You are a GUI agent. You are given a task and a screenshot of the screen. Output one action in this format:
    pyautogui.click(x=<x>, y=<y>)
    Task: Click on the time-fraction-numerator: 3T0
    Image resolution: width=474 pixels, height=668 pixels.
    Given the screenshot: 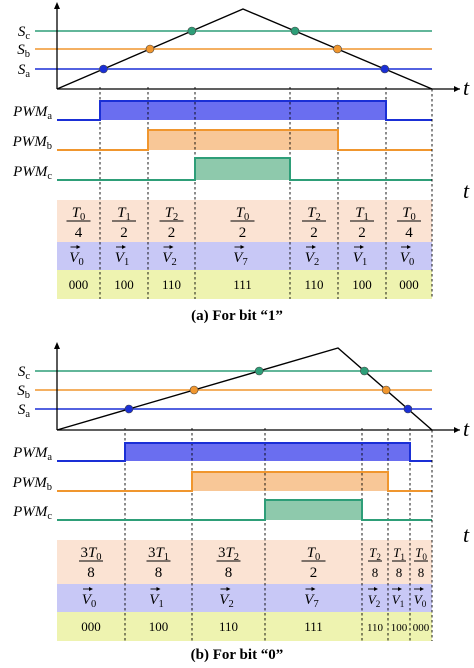 What is the action you would take?
    pyautogui.click(x=90, y=554)
    